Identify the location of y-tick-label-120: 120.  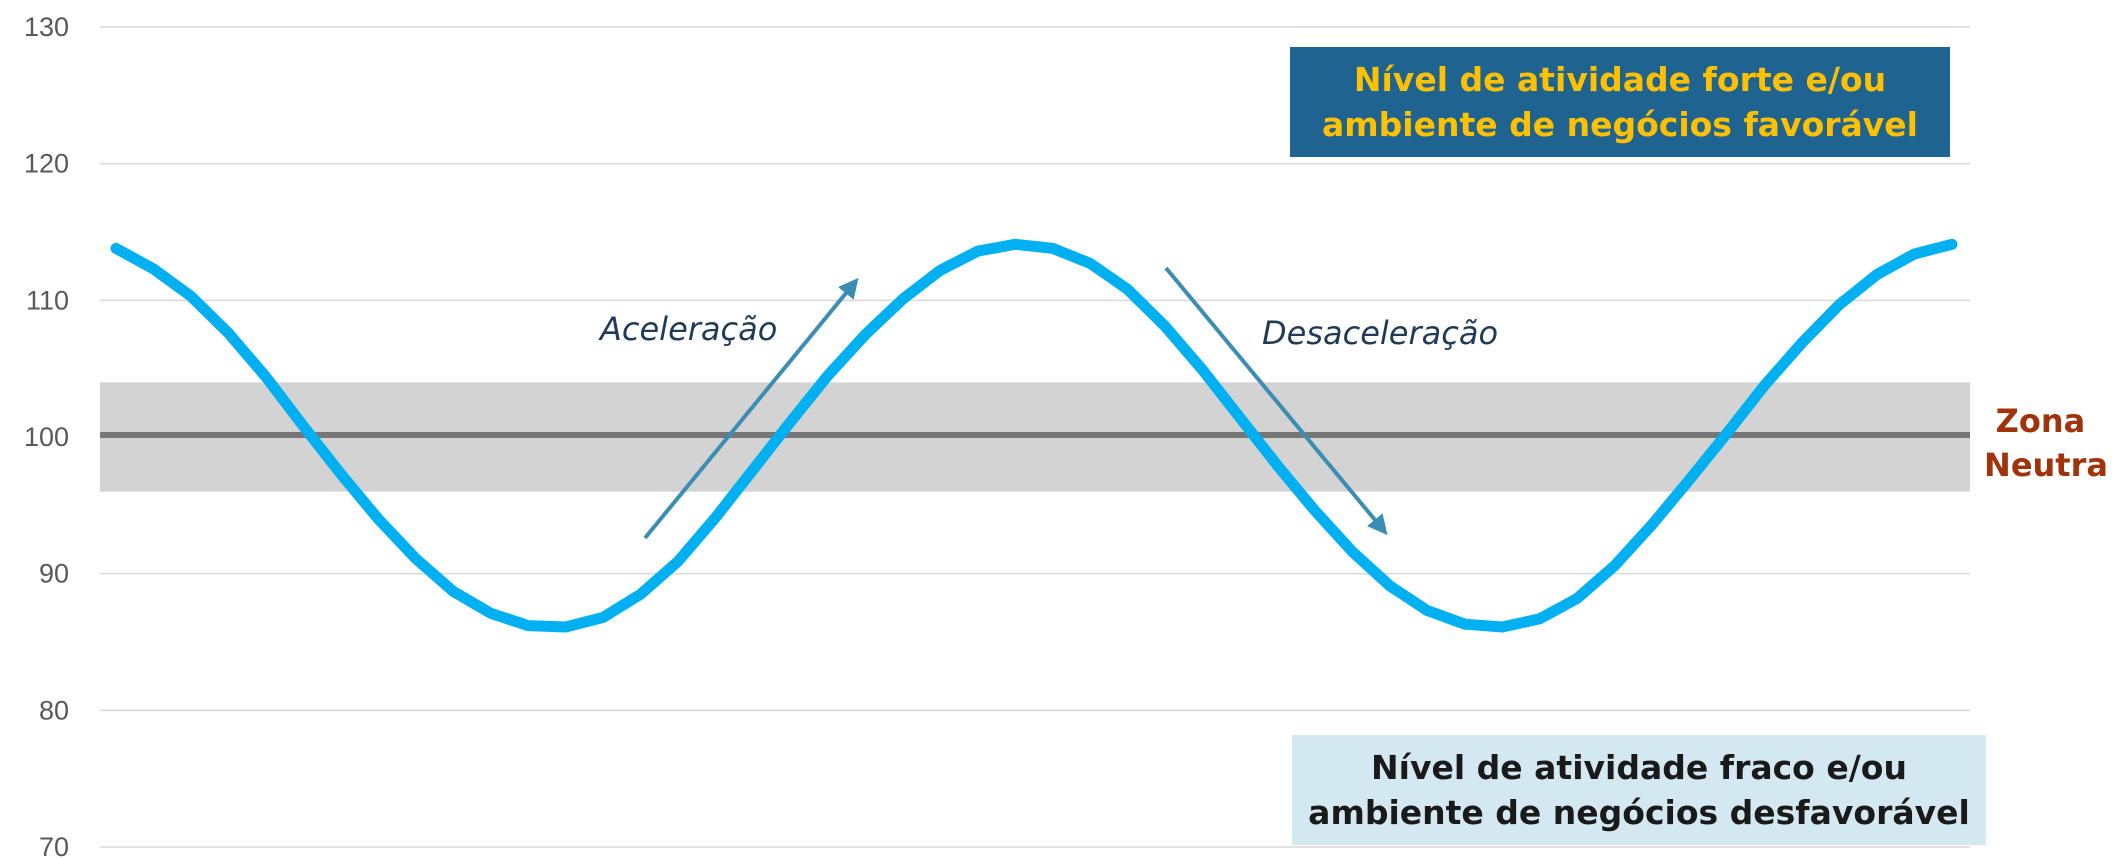
(46, 164).